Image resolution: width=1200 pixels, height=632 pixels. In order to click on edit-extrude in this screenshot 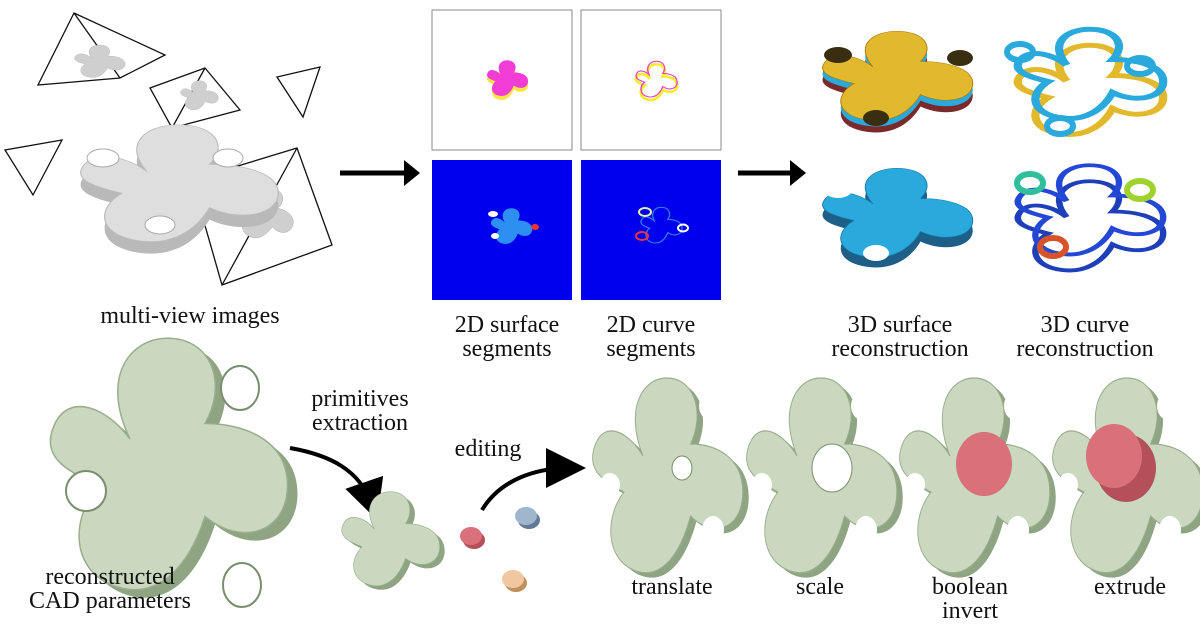, I will do `click(1125, 477)`.